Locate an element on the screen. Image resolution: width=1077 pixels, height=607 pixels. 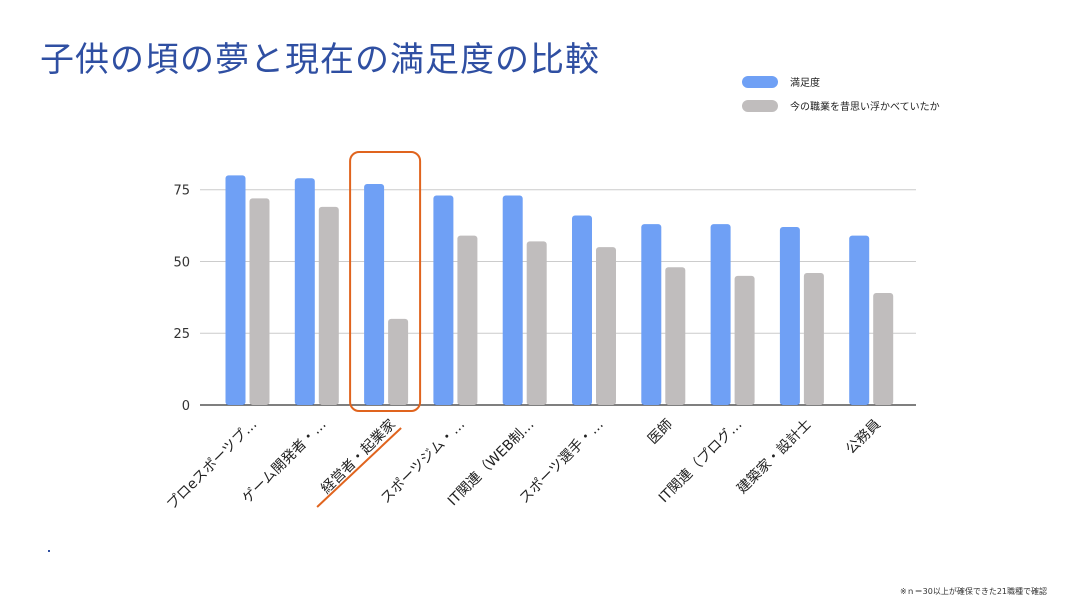
x-tick-label: 経営者・起業家 is located at coordinates (358, 456).